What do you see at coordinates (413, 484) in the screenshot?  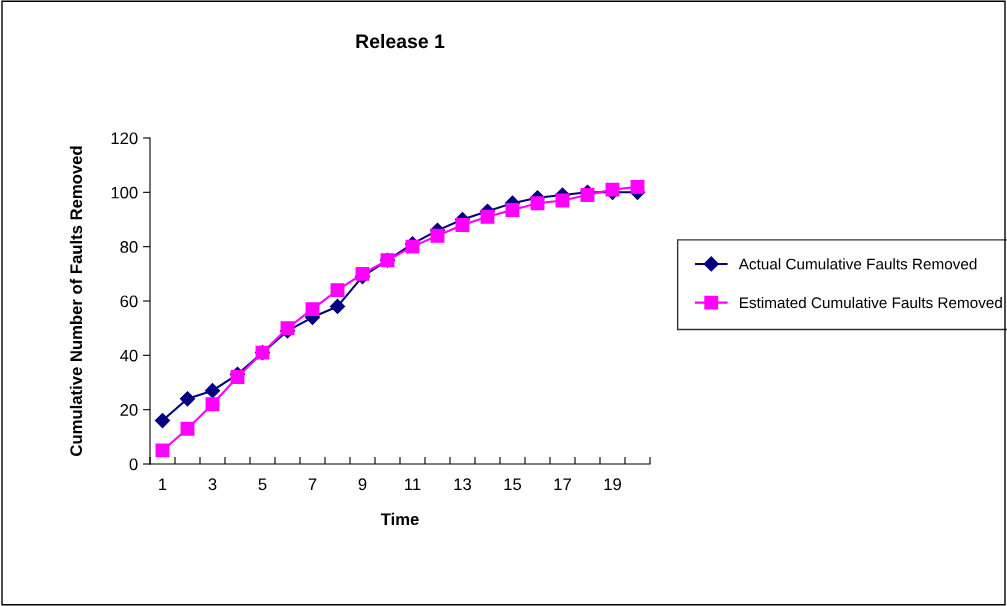 I see `x-tick-label: 11` at bounding box center [413, 484].